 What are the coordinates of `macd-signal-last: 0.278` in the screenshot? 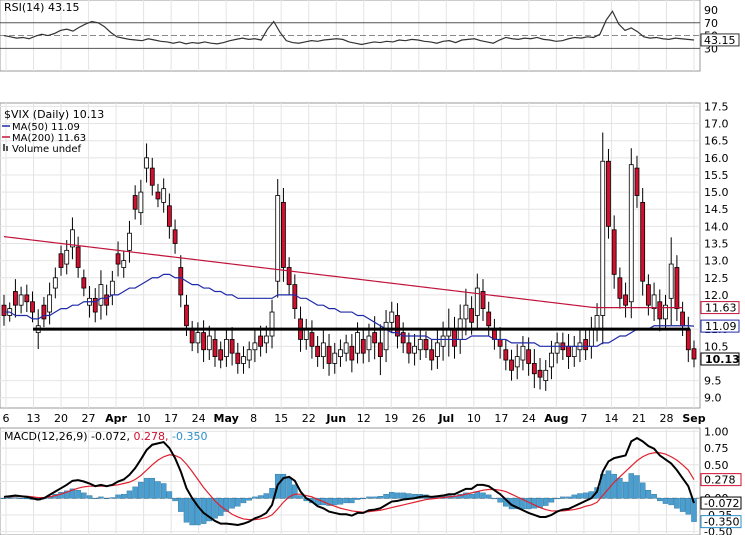 It's located at (720, 480).